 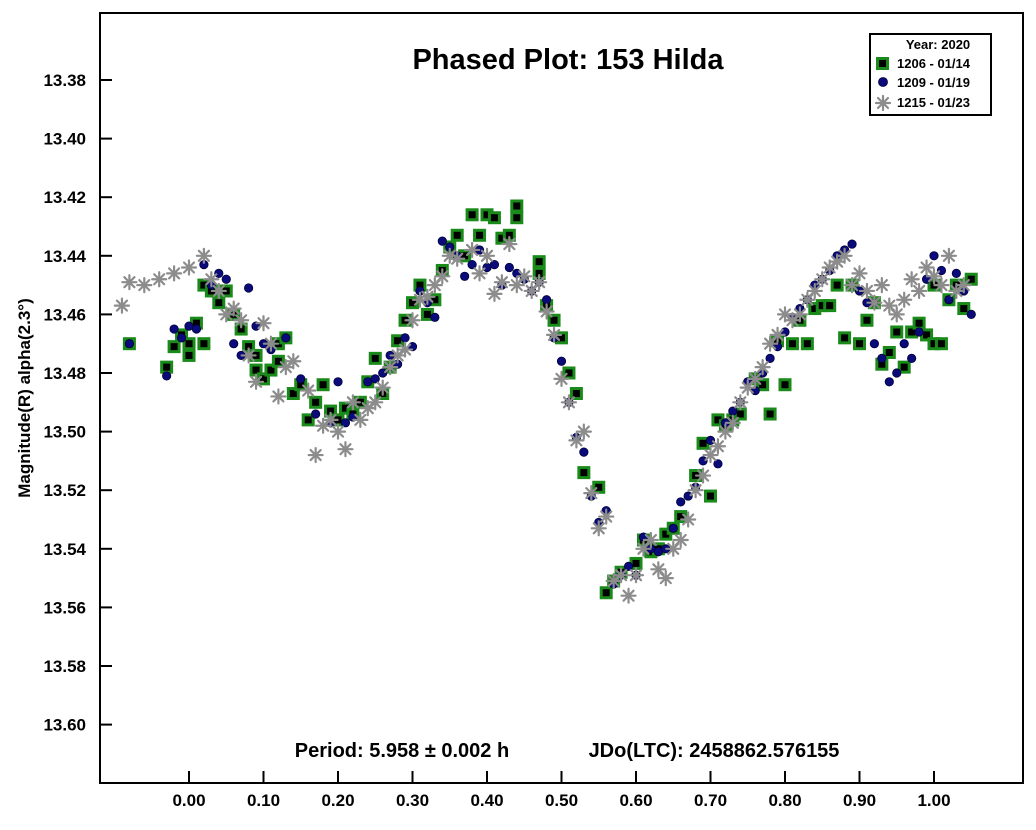 What do you see at coordinates (64, 666) in the screenshot?
I see `y-tick-label: 13.58` at bounding box center [64, 666].